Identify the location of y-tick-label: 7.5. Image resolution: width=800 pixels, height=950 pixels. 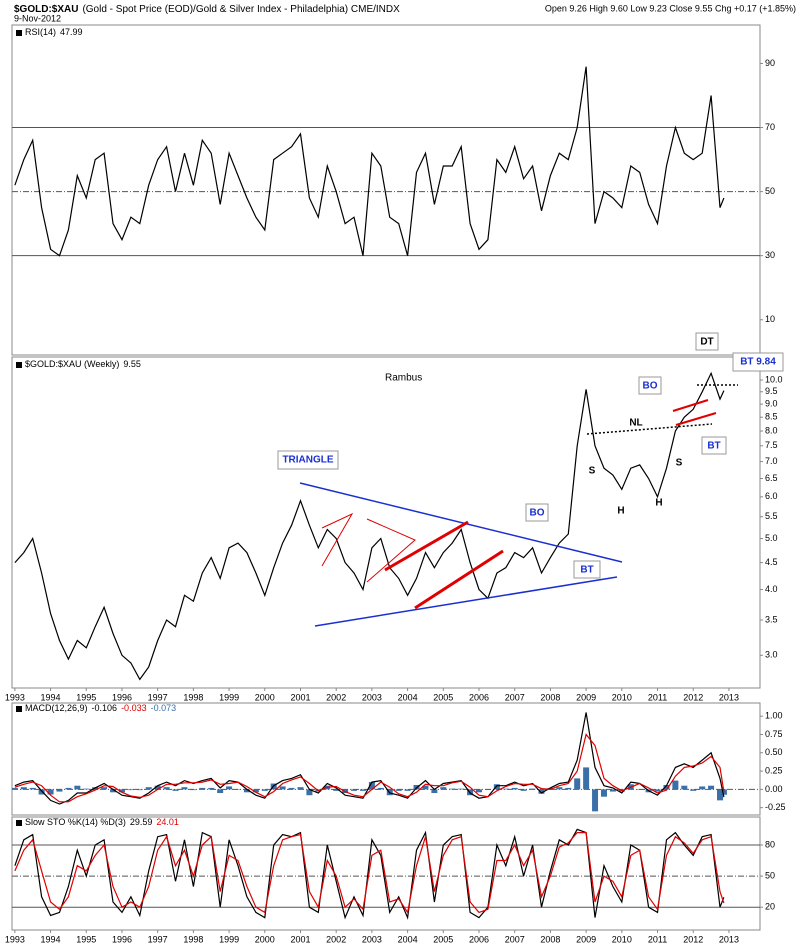
(771, 445).